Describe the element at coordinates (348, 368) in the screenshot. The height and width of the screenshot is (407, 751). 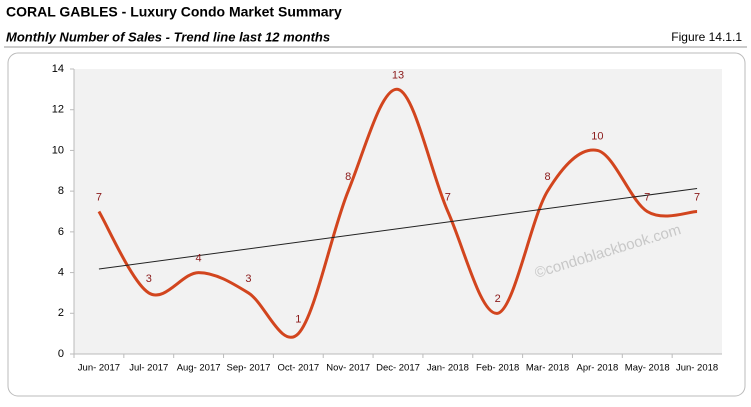
I see `x-tick-label: Nov- 2017` at that location.